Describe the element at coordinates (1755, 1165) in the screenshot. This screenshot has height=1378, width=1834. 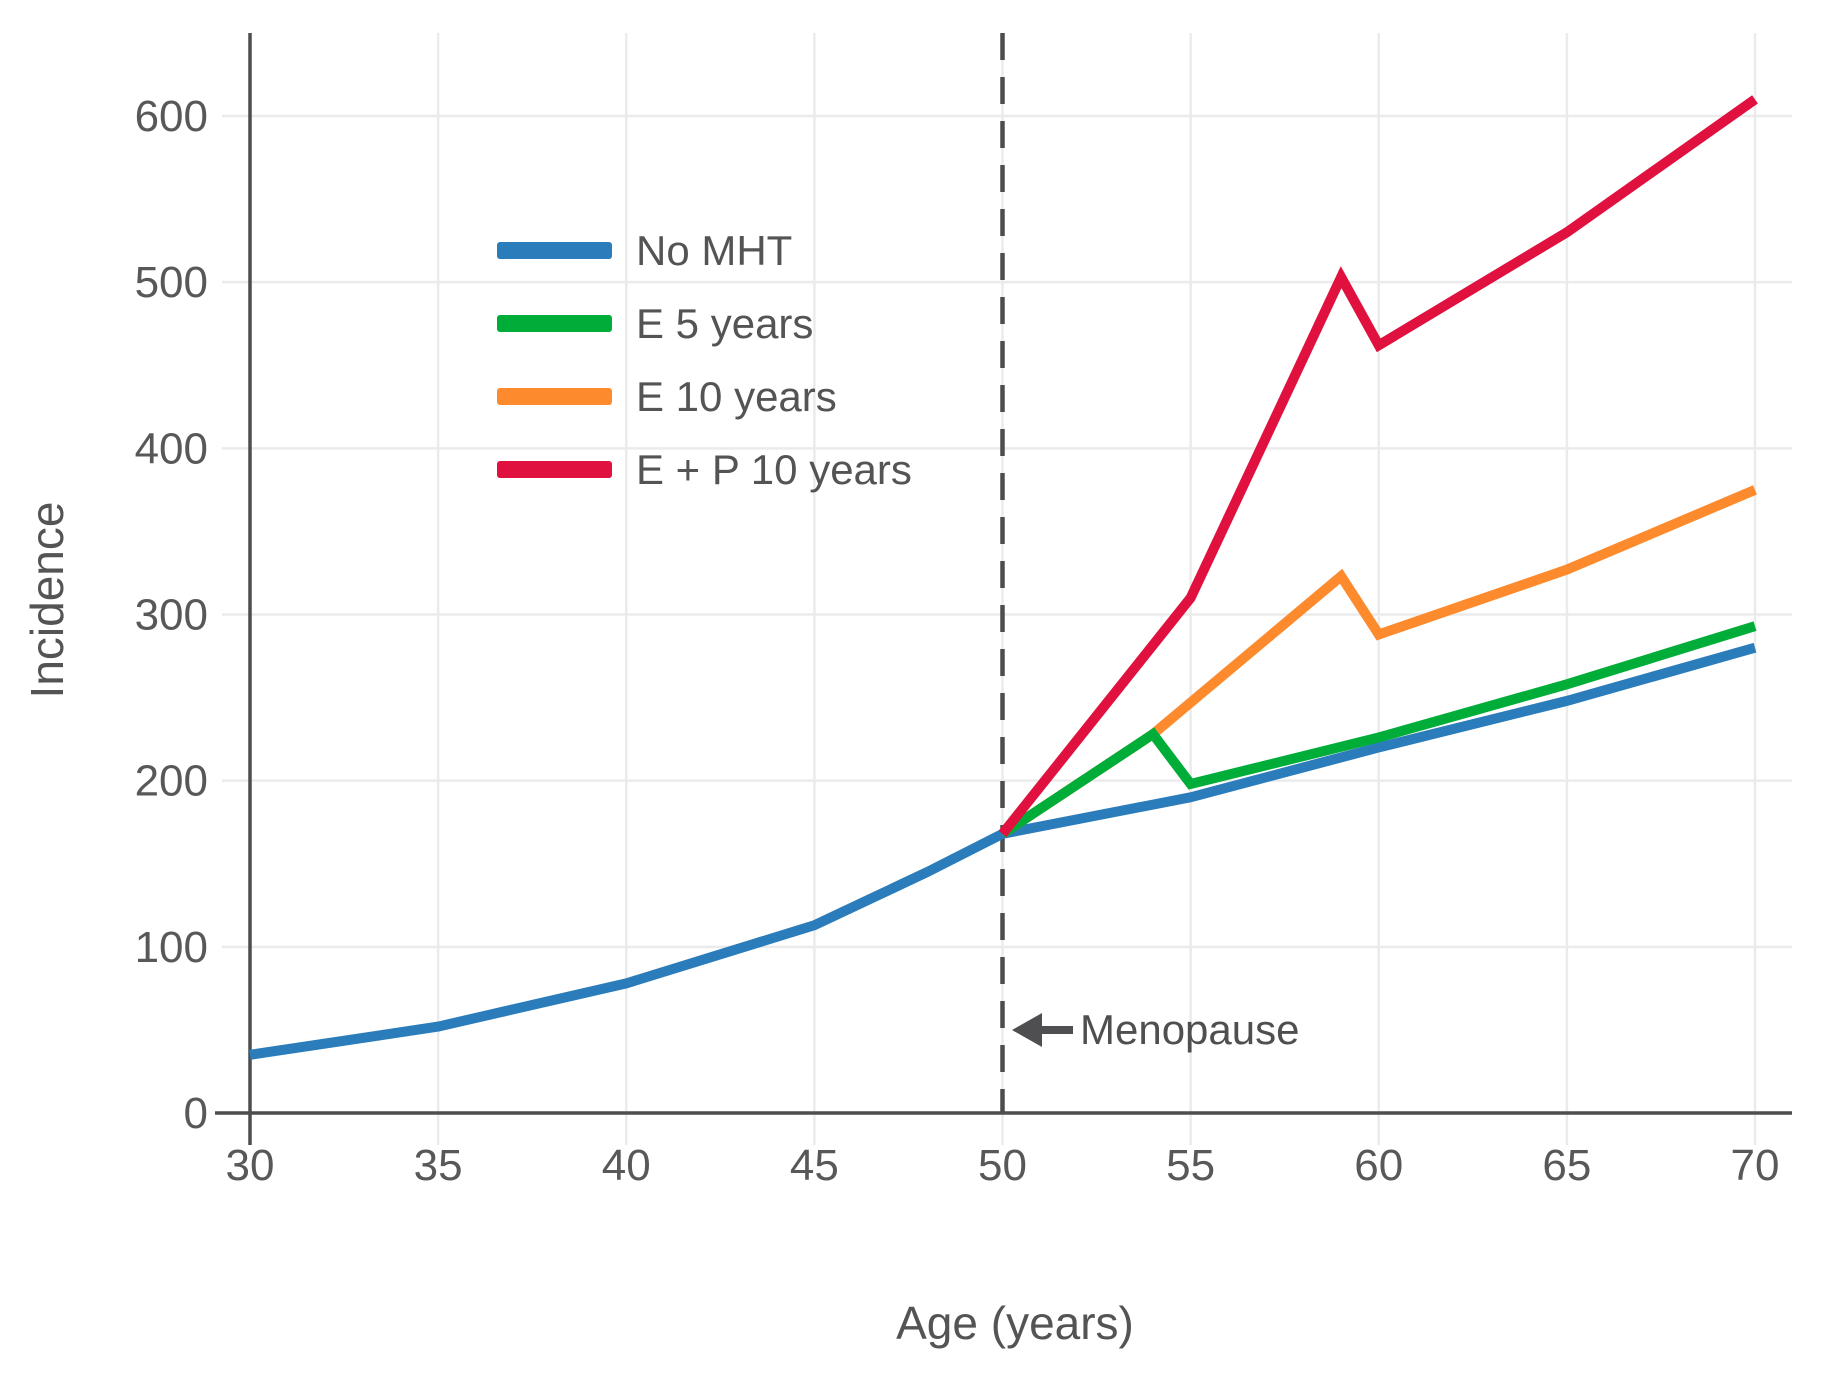
I see `x-tick-label: 70` at that location.